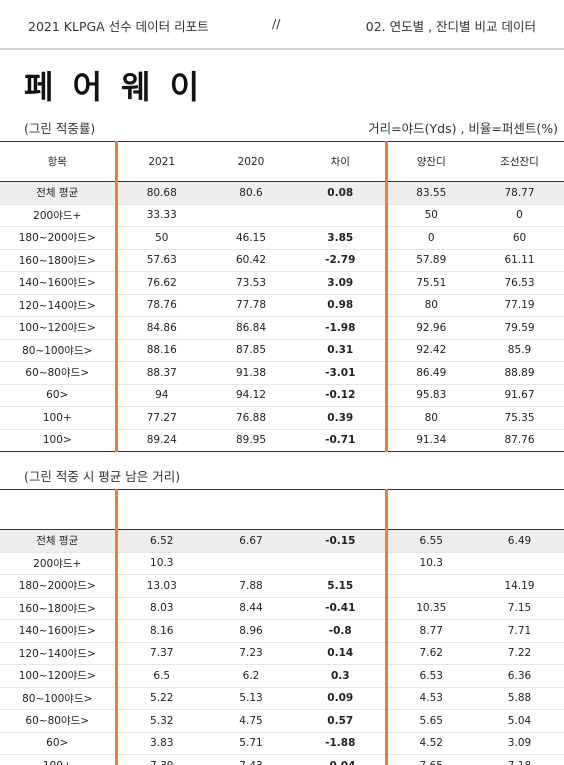 This screenshot has height=765, width=564. I want to click on table-row: 60~80야드> 5.32 4.75 0.57 5.65 5.04, so click(282, 721).